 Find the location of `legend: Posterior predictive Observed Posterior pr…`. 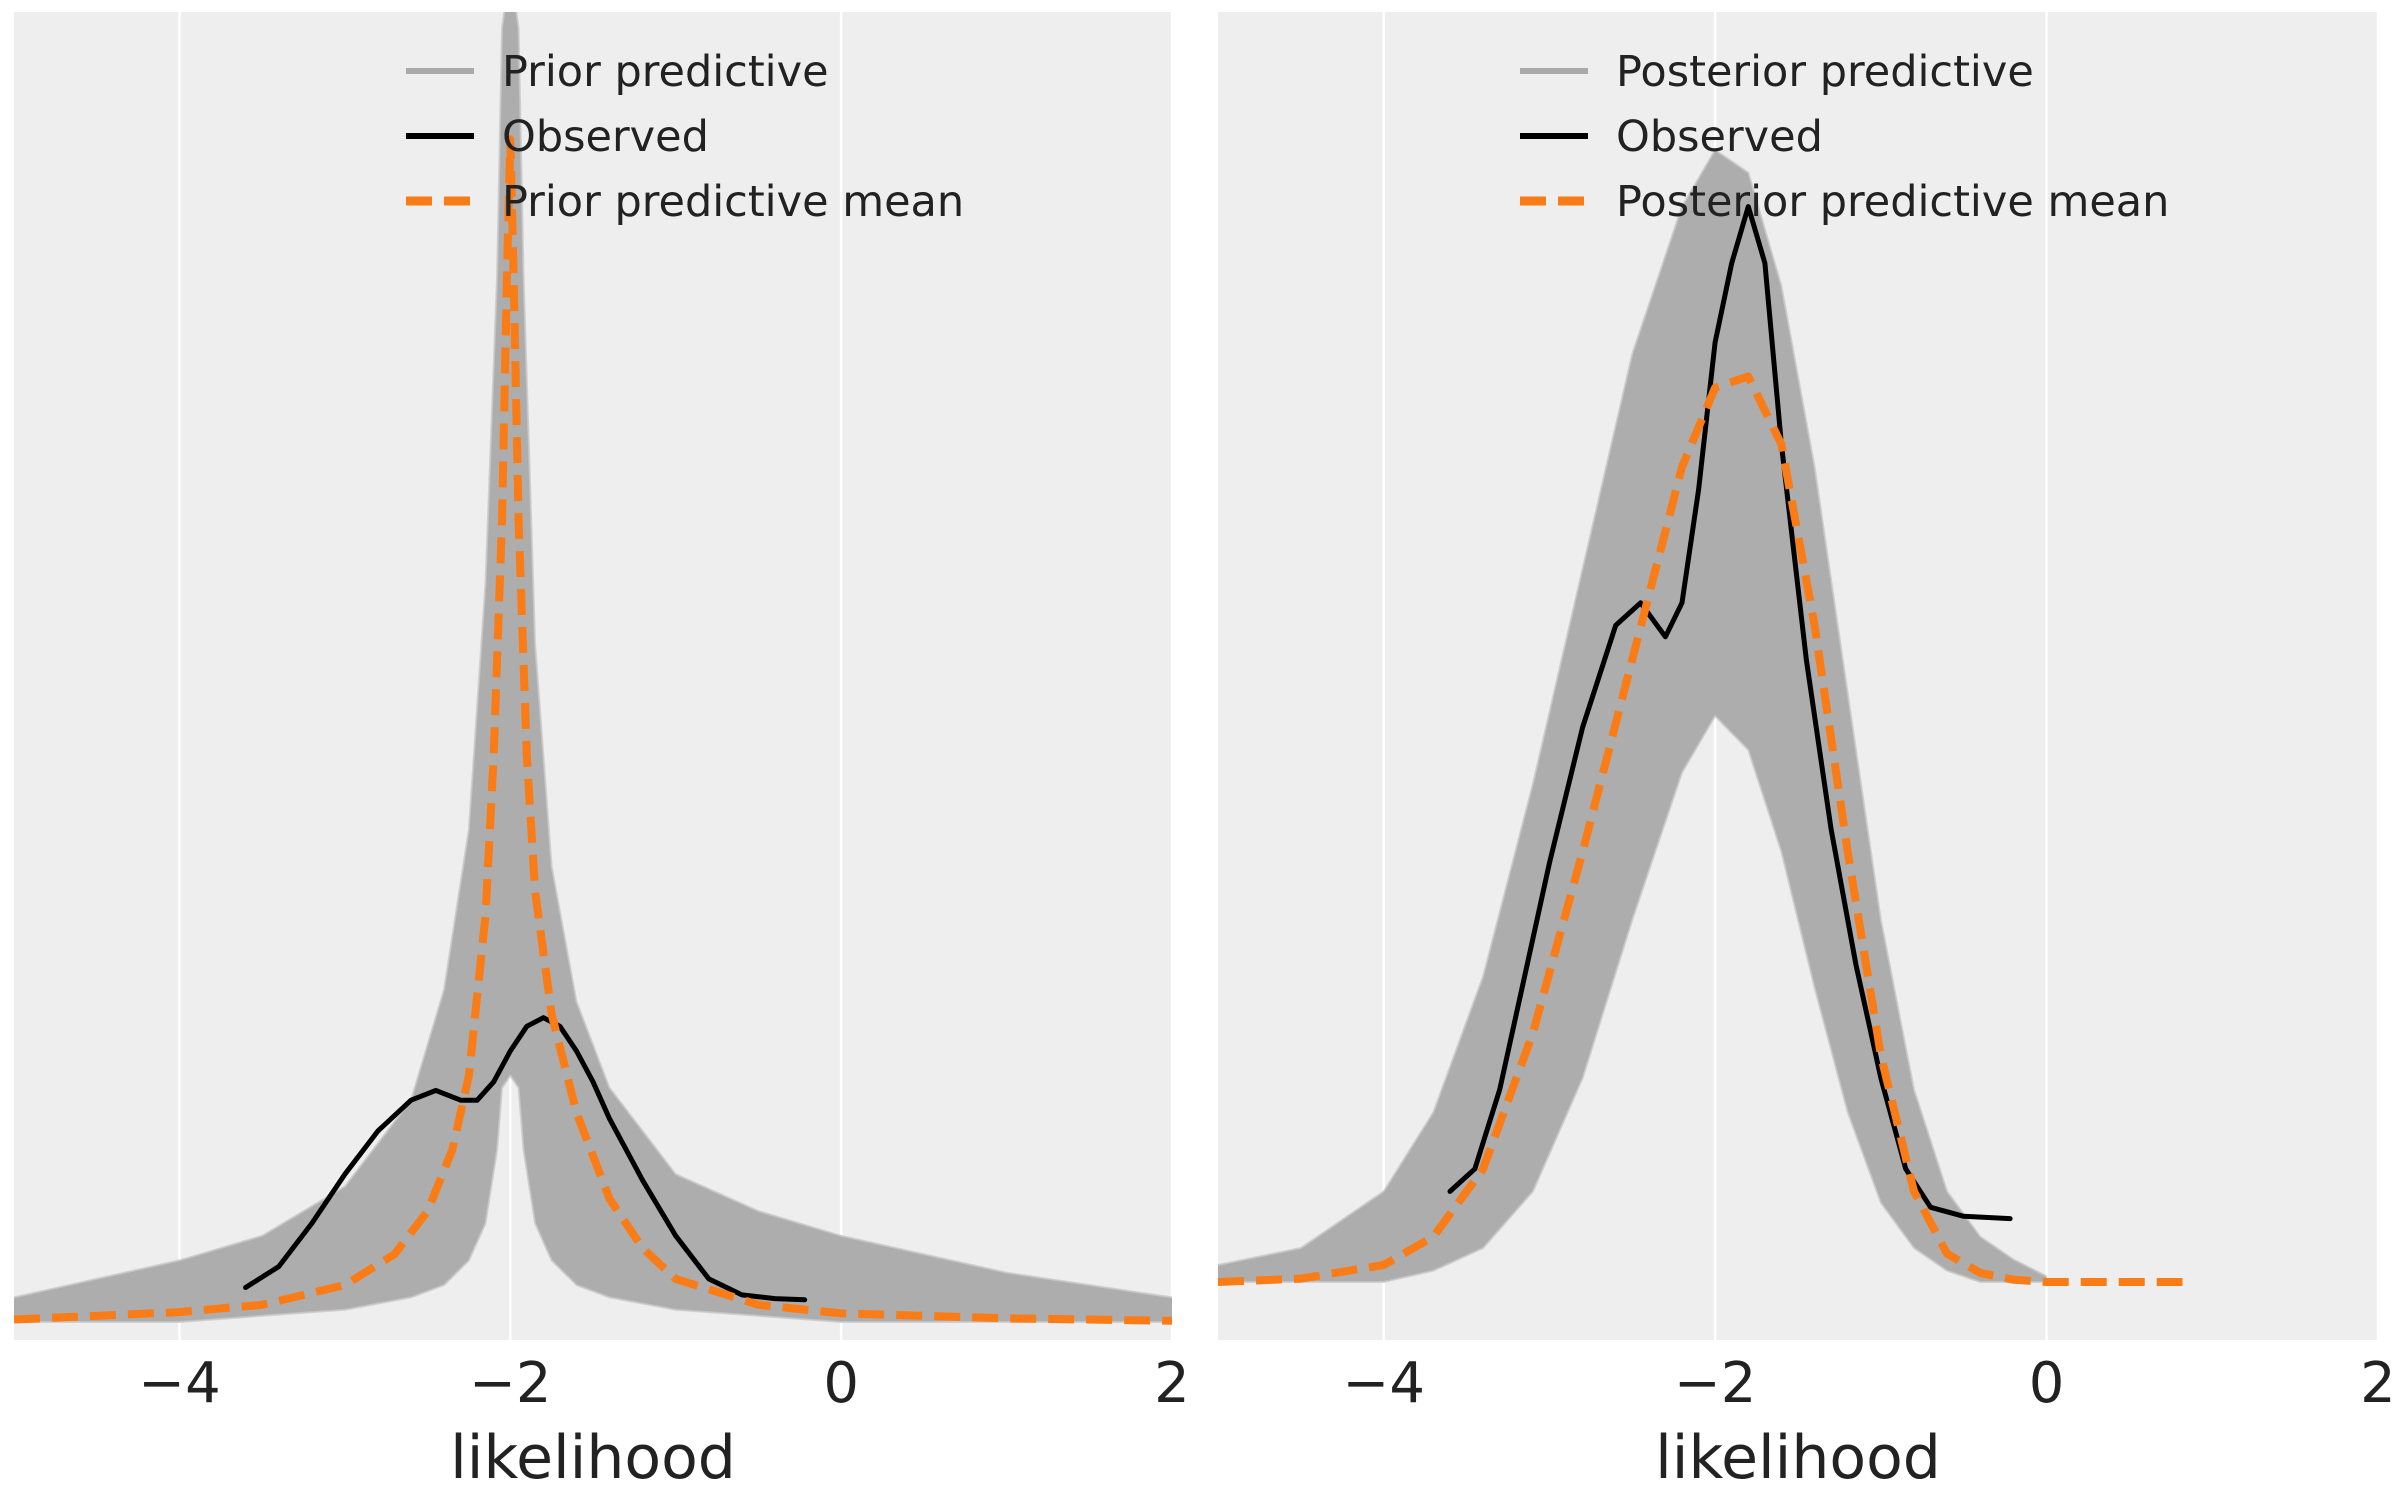

legend: Posterior predictive Observed Posterior pr… is located at coordinates (1844, 137).